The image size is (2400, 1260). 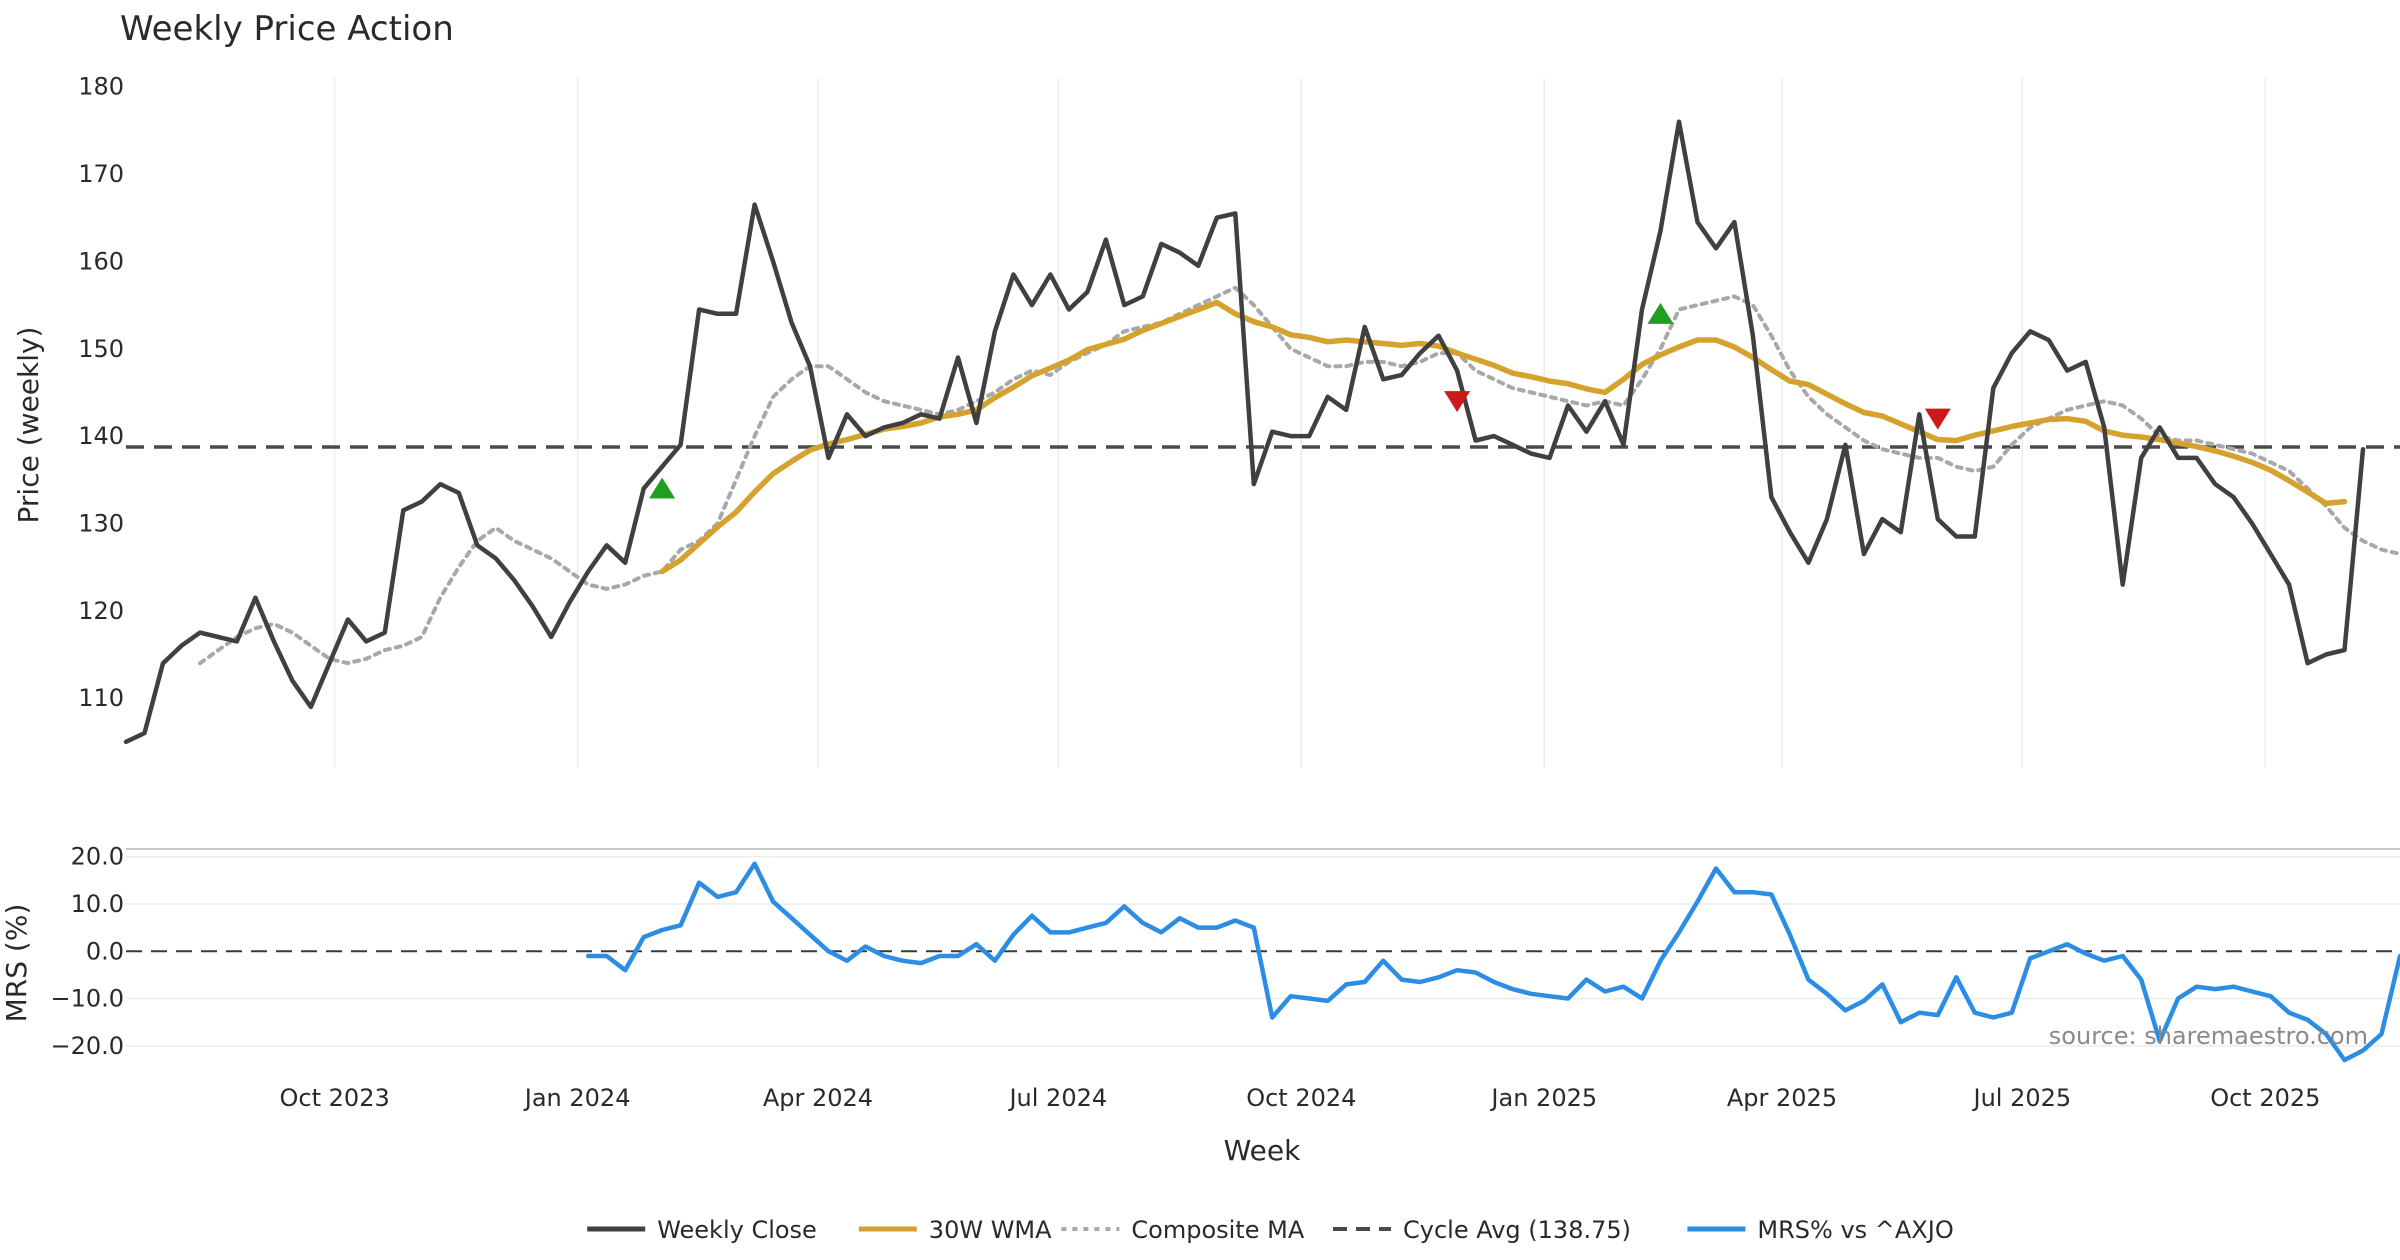 I want to click on signal-markers, so click(x=1300, y=400).